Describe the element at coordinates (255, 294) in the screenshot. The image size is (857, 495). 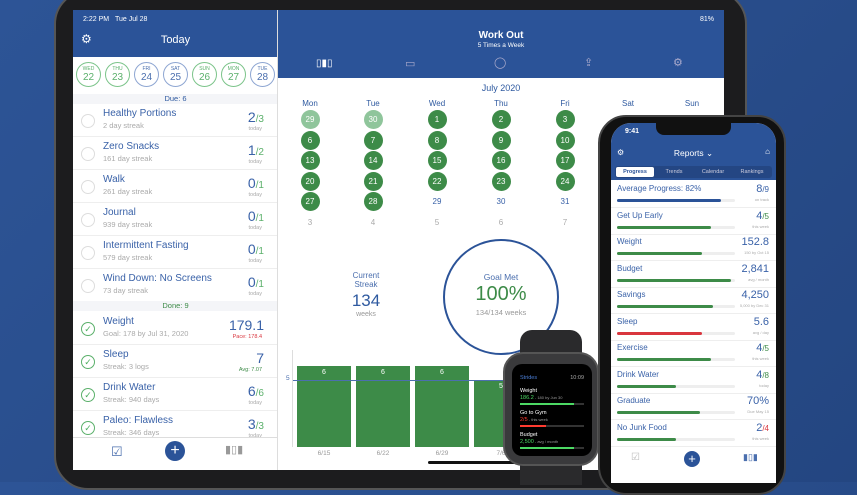
I see `value-unit: today` at that location.